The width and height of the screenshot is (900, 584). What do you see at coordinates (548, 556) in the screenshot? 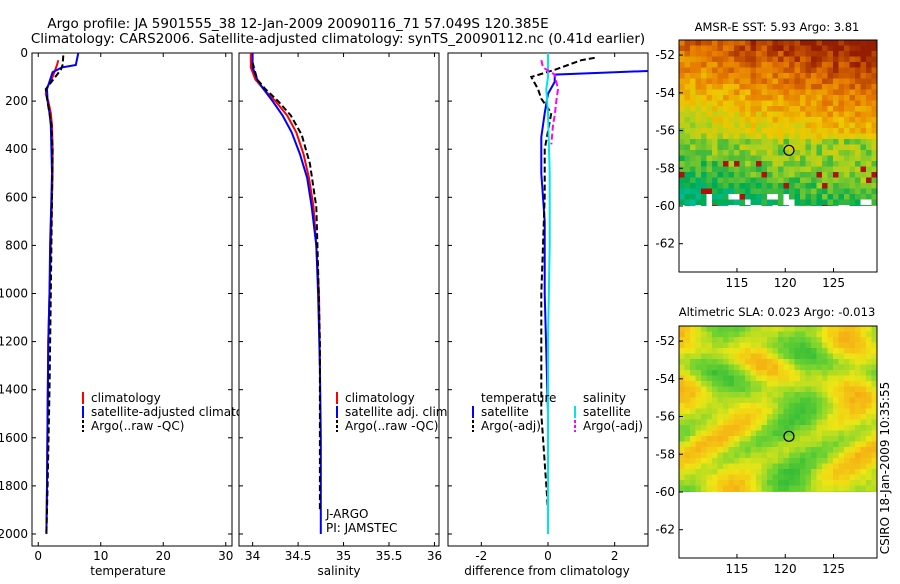
I see `x-tick-label: 0` at bounding box center [548, 556].